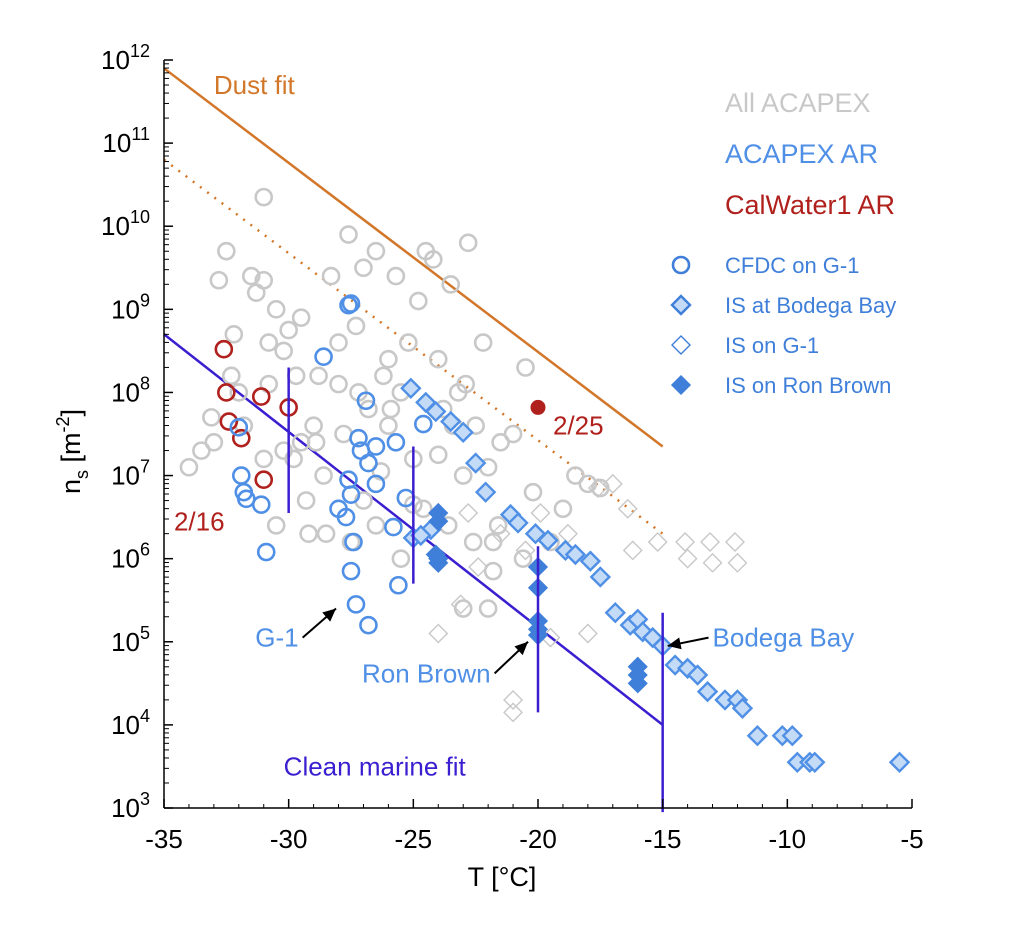 The width and height of the screenshot is (1010, 928). What do you see at coordinates (810, 305) in the screenshot?
I see `legend-entry-label: IS at Bodega Bay` at bounding box center [810, 305].